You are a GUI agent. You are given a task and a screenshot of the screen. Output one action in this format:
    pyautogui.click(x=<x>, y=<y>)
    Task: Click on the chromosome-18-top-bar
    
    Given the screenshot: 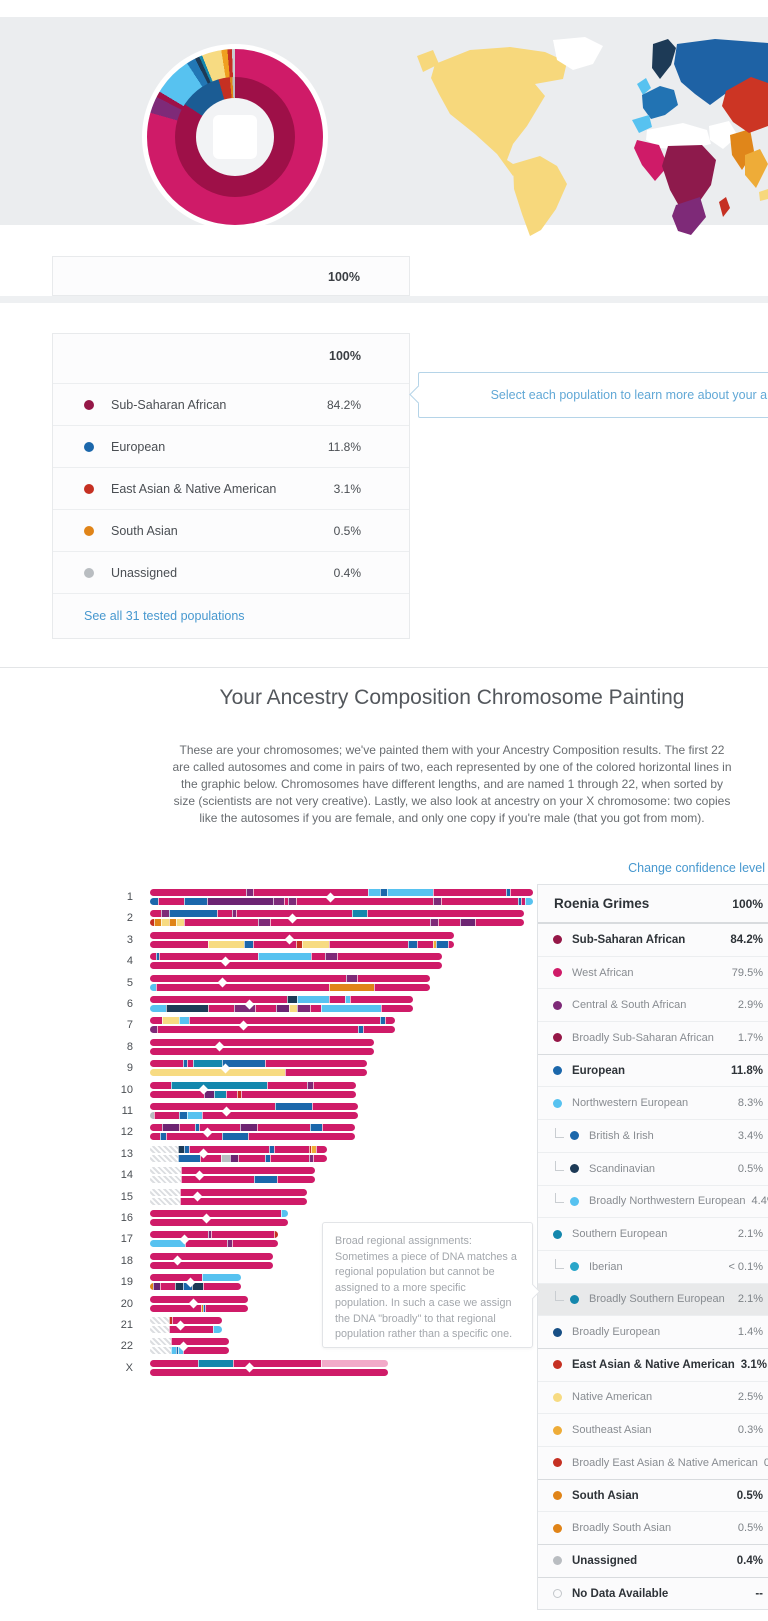 What is the action you would take?
    pyautogui.click(x=211, y=1256)
    